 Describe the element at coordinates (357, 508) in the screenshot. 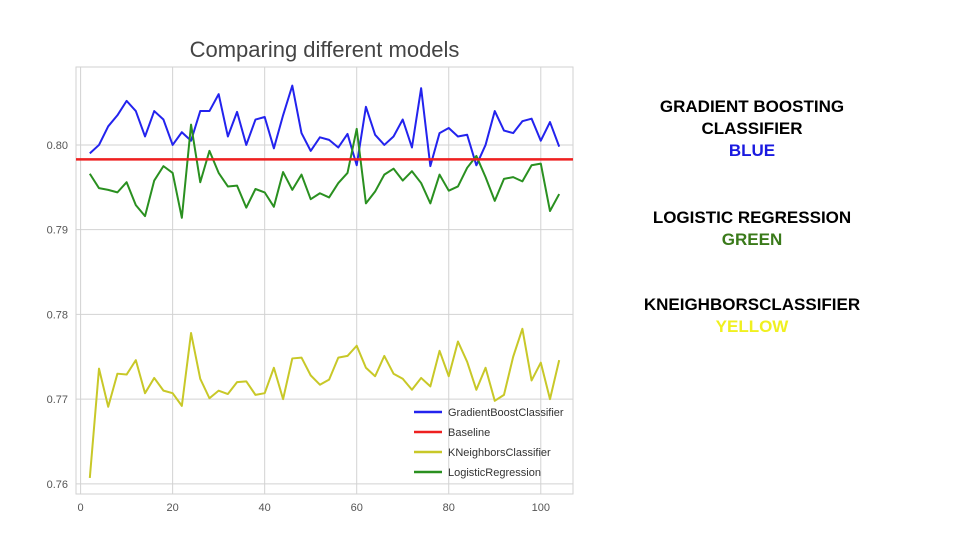

I see `x-tick-label: 60` at that location.